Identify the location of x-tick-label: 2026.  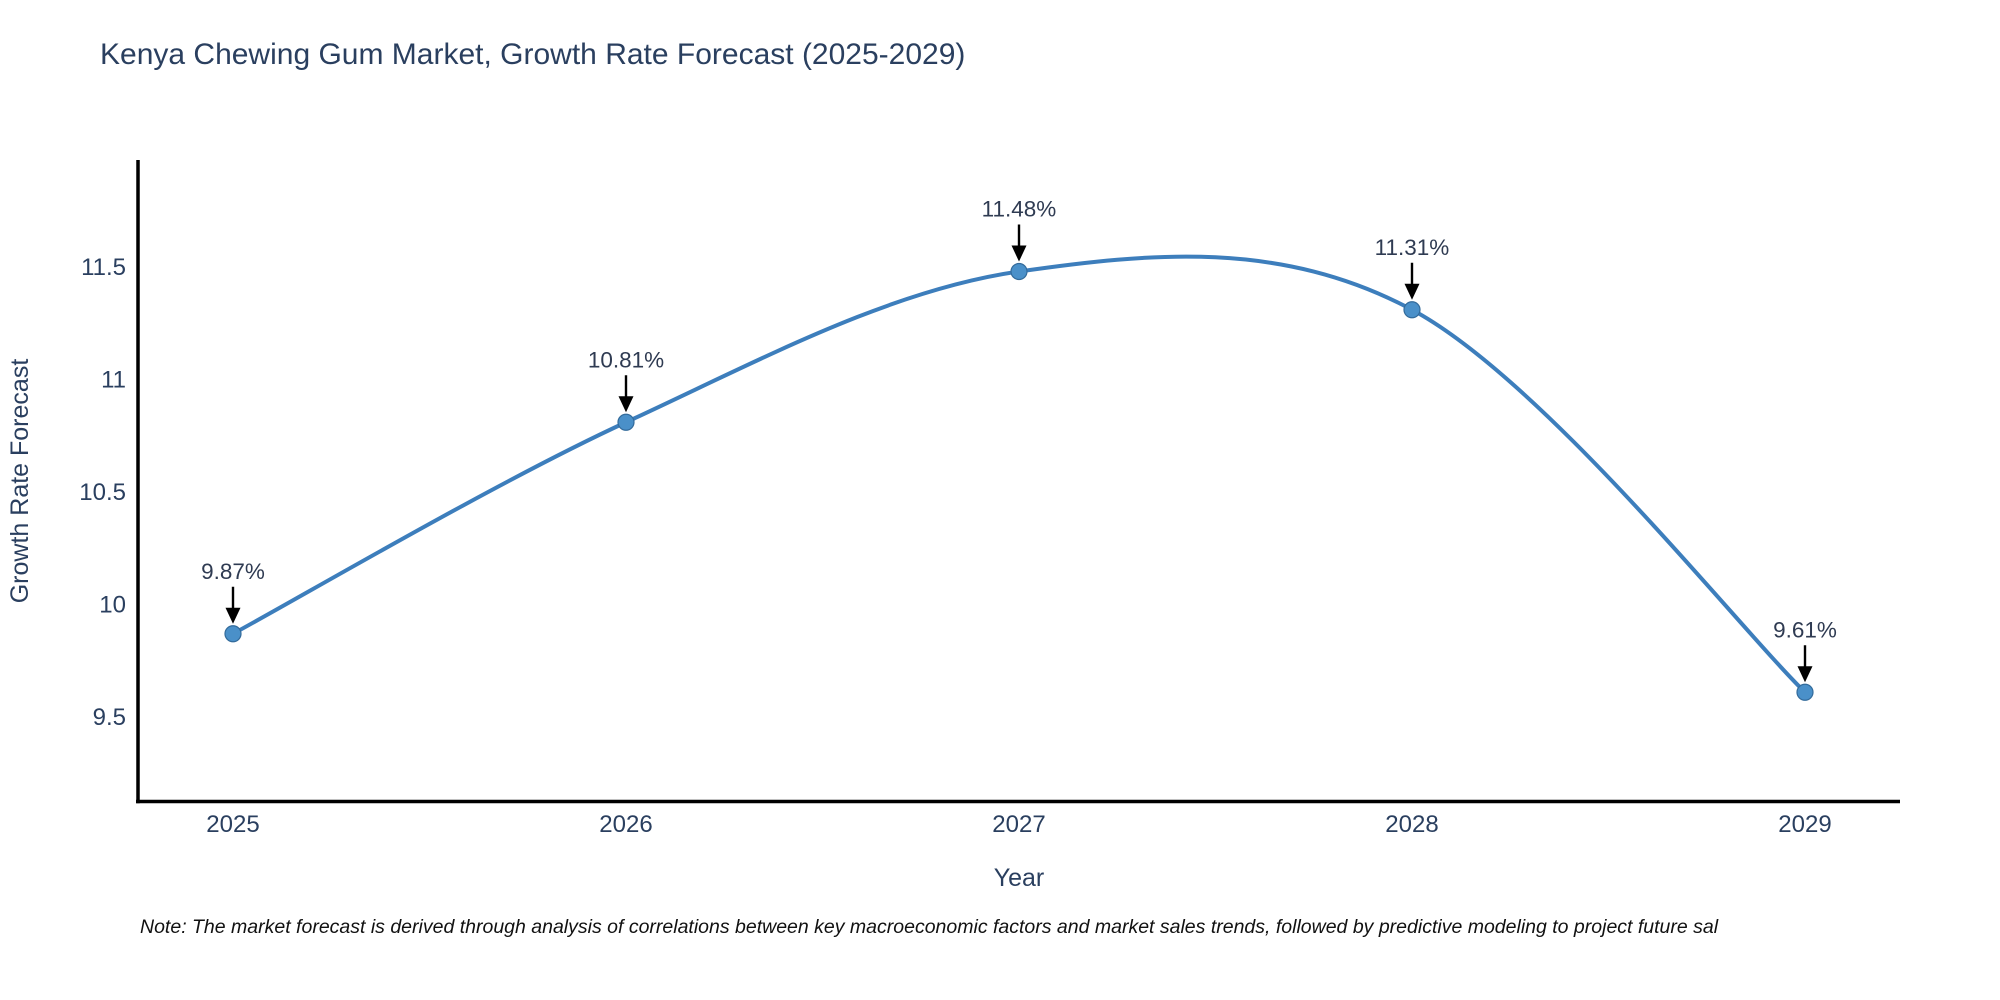
(625, 824).